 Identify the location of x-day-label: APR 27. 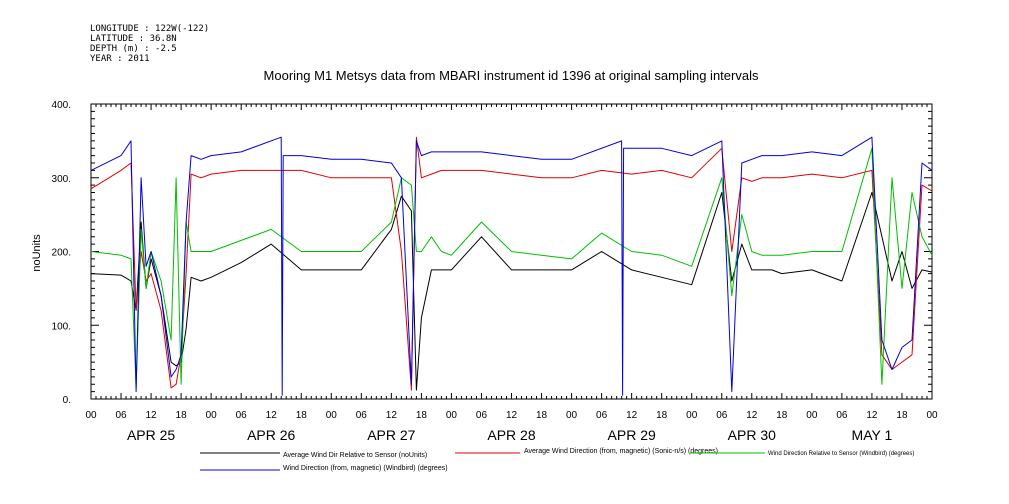
(391, 435).